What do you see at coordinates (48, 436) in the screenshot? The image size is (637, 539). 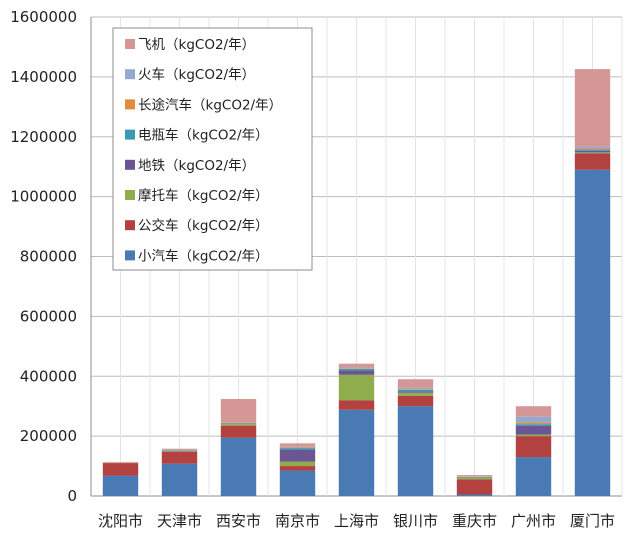 I see `y-tick-label: 200000` at bounding box center [48, 436].